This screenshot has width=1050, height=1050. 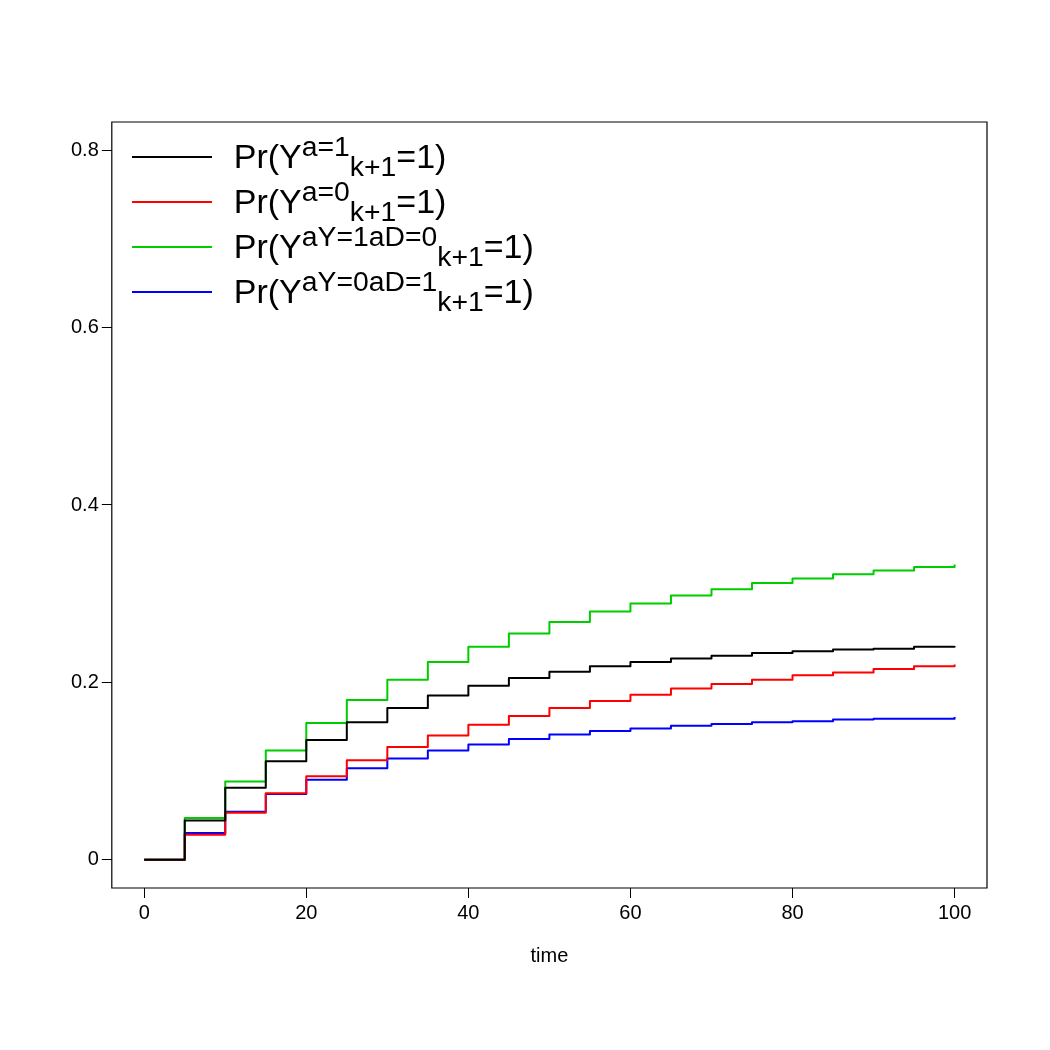 What do you see at coordinates (954, 911) in the screenshot?
I see `x-tick-label: 100` at bounding box center [954, 911].